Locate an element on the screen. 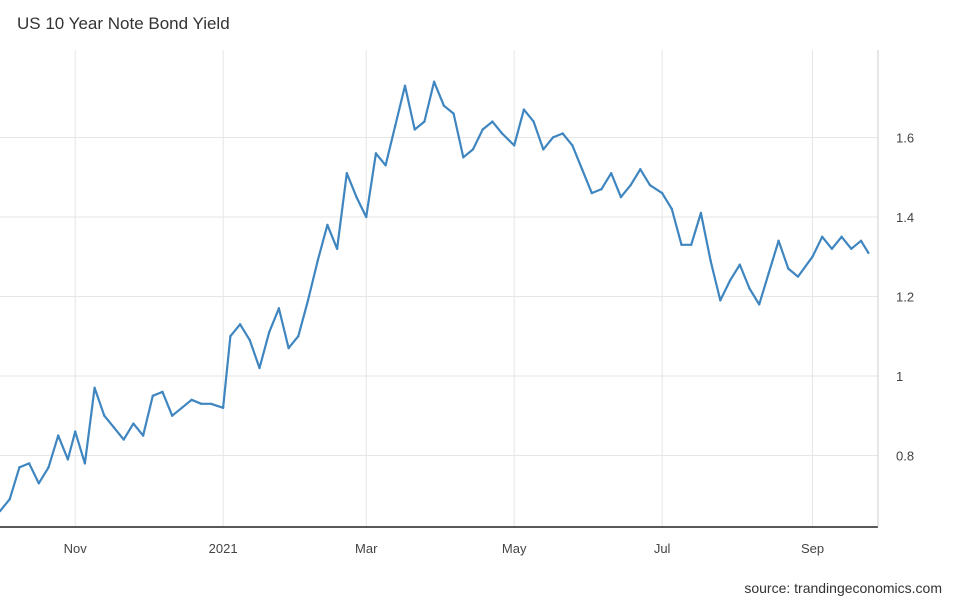  x-tick-label: Jul is located at coordinates (662, 548).